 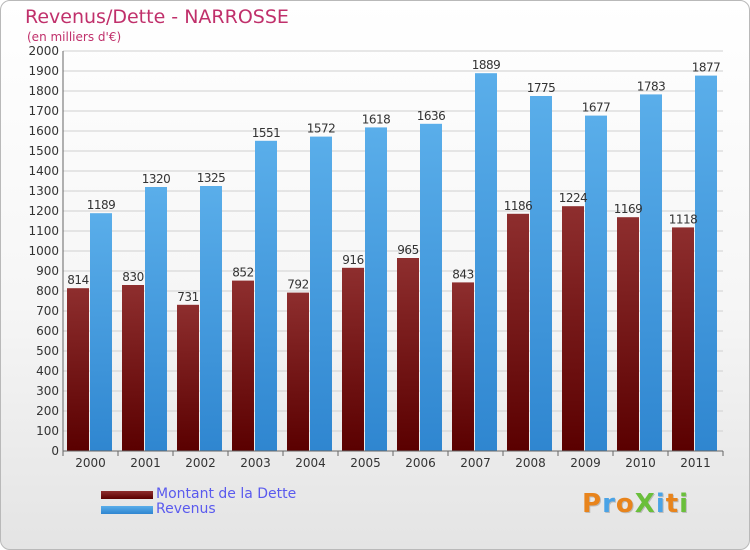 I want to click on y-tick-label: 1000, so click(x=43, y=251).